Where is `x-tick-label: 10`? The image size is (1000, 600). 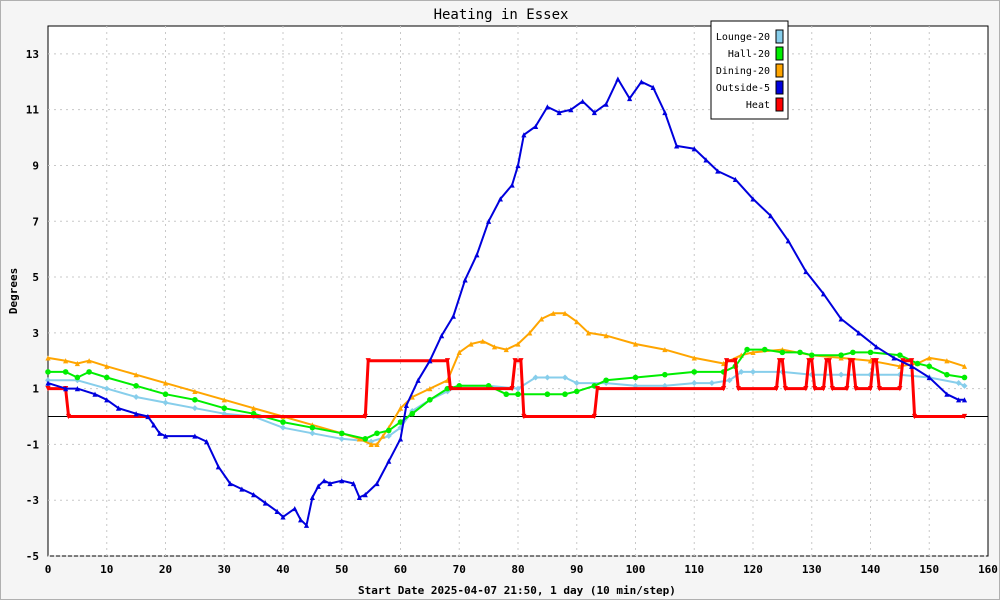
x-tick-label: 10 is located at coordinates (106, 569).